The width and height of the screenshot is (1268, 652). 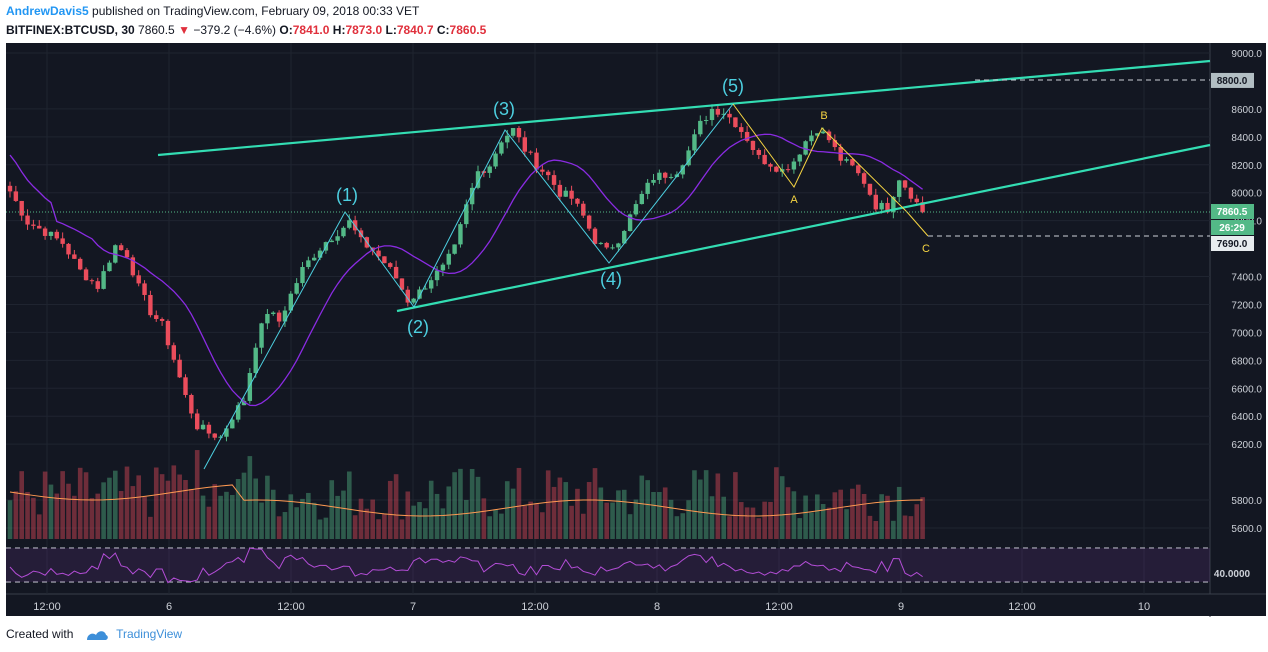 What do you see at coordinates (1246, 54) in the screenshot?
I see `y-tick-label: 9000.0` at bounding box center [1246, 54].